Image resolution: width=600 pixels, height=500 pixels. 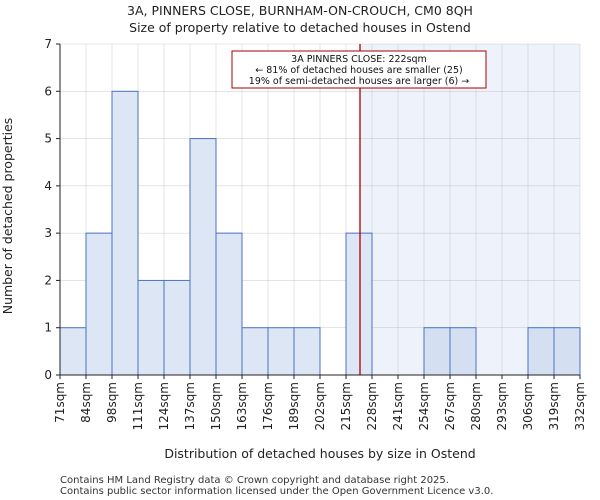 I want to click on x-tick-label: 215sqm, so click(x=346, y=406).